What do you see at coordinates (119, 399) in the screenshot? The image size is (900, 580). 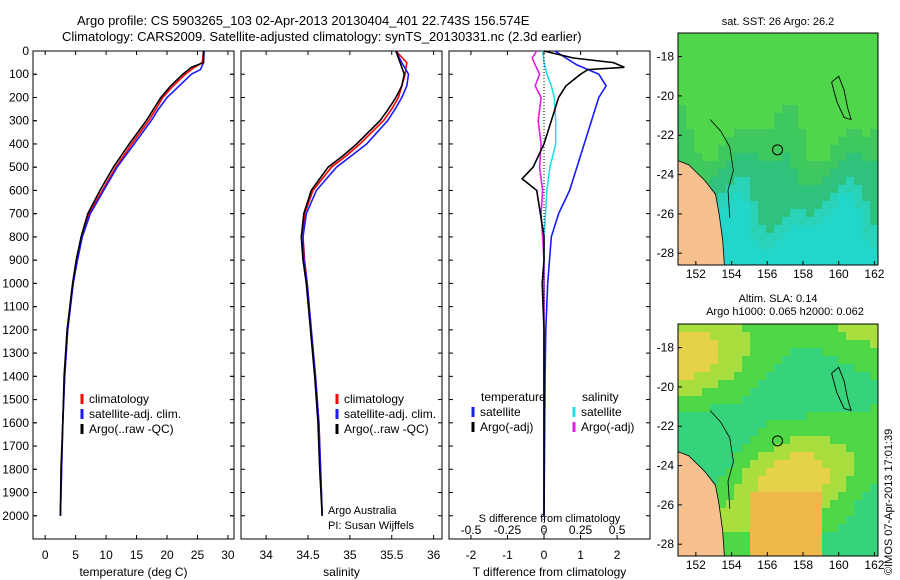 I see `legend-climatology: climatology` at bounding box center [119, 399].